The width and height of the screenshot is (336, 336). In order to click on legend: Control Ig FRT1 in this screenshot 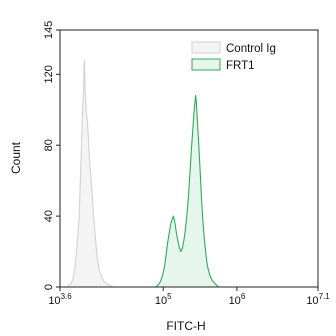, I will do `click(233, 56)`.